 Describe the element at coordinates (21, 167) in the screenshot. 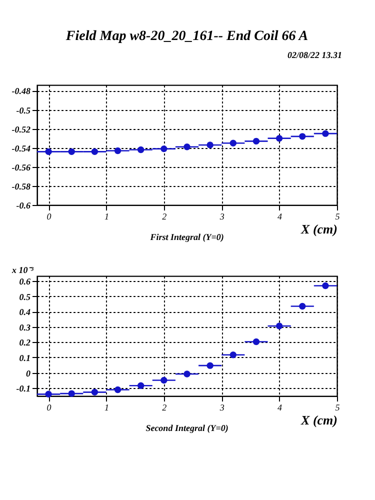

I see `y-tick-label: -0.56` at that location.